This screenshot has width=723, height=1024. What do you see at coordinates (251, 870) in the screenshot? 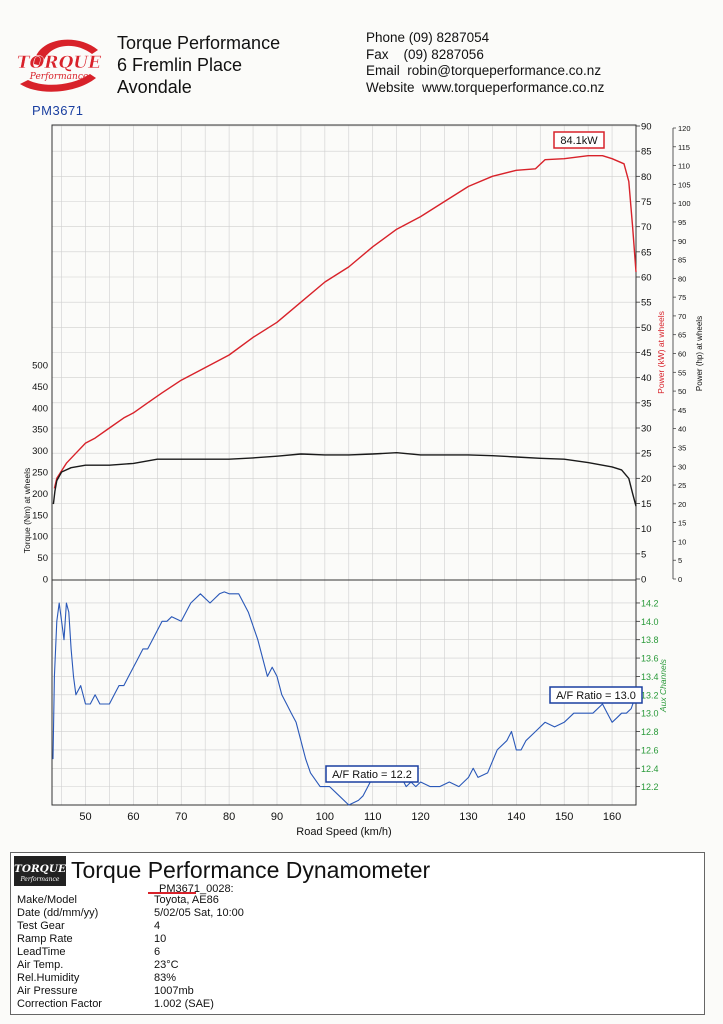
I see `dyno-title: Torque Performance Dynamometer` at bounding box center [251, 870].